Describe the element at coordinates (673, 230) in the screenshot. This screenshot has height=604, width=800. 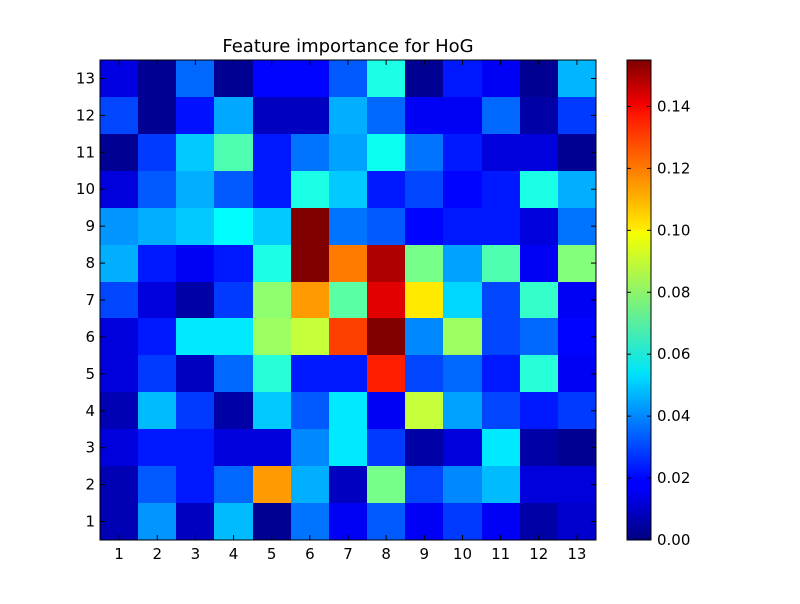
I see `colorbar-tick-label: 0.10` at that location.